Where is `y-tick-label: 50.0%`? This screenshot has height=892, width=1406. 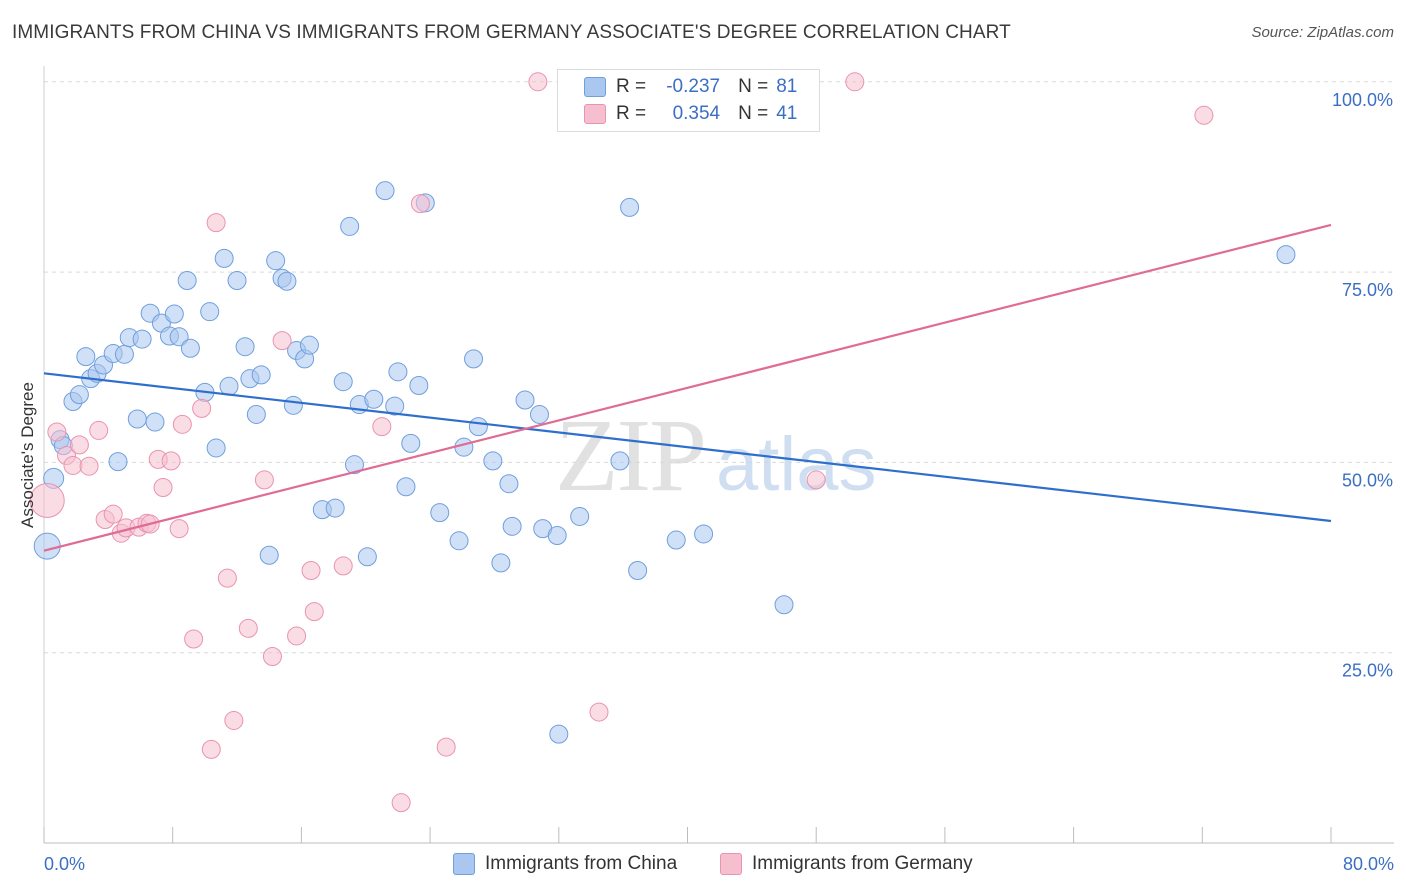
y-tick-label: 50.0% is located at coordinates (1367, 480).